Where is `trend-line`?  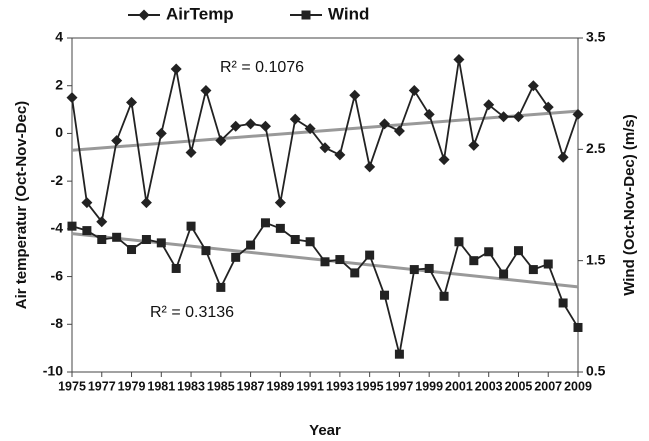
trend-line is located at coordinates (325, 130).